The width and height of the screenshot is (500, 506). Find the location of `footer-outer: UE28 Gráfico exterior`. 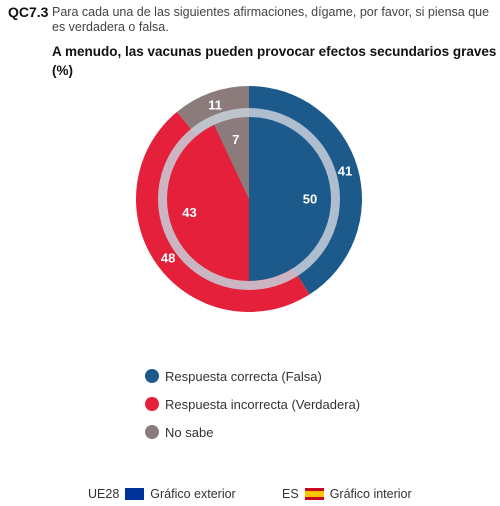

footer-outer: UE28 Gráfico exterior is located at coordinates (162, 494).